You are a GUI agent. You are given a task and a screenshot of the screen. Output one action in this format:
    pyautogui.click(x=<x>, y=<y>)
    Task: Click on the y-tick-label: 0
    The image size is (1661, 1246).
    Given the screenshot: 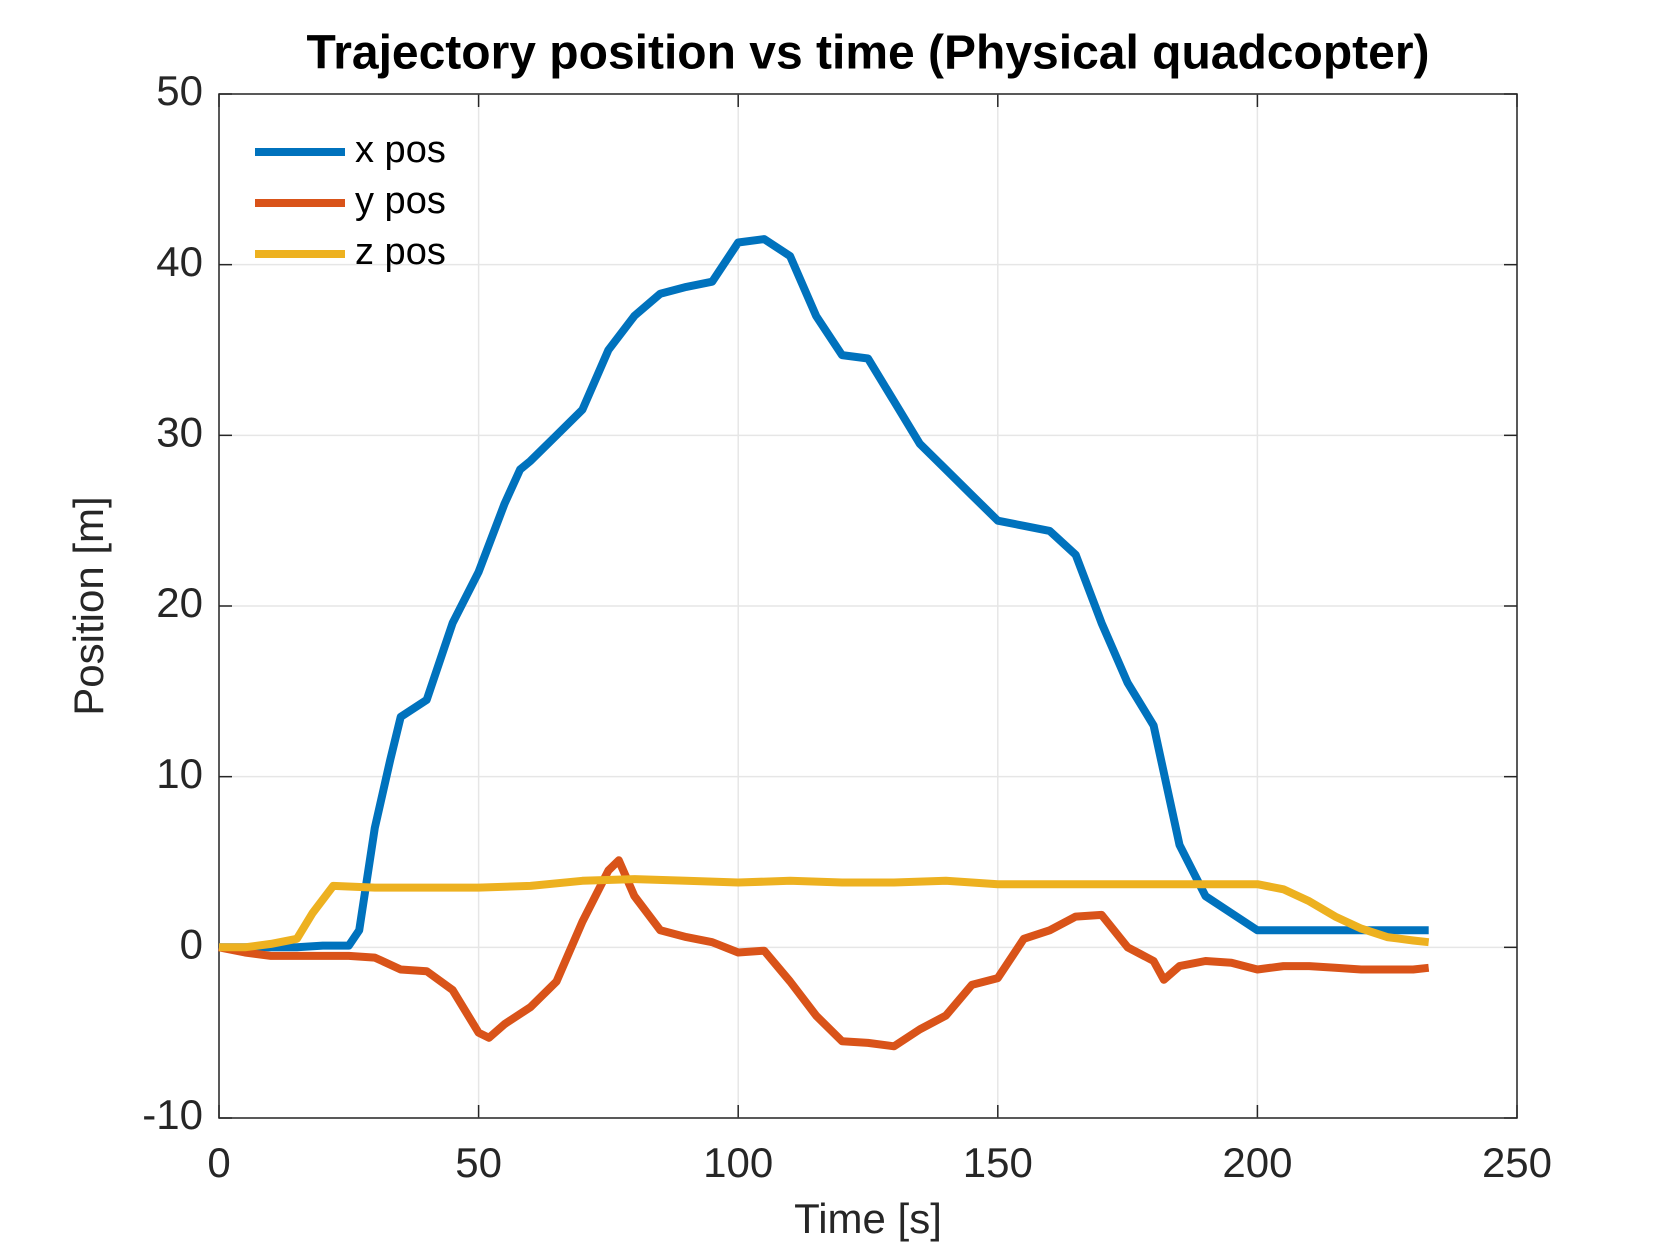 What is the action you would take?
    pyautogui.click(x=191, y=943)
    